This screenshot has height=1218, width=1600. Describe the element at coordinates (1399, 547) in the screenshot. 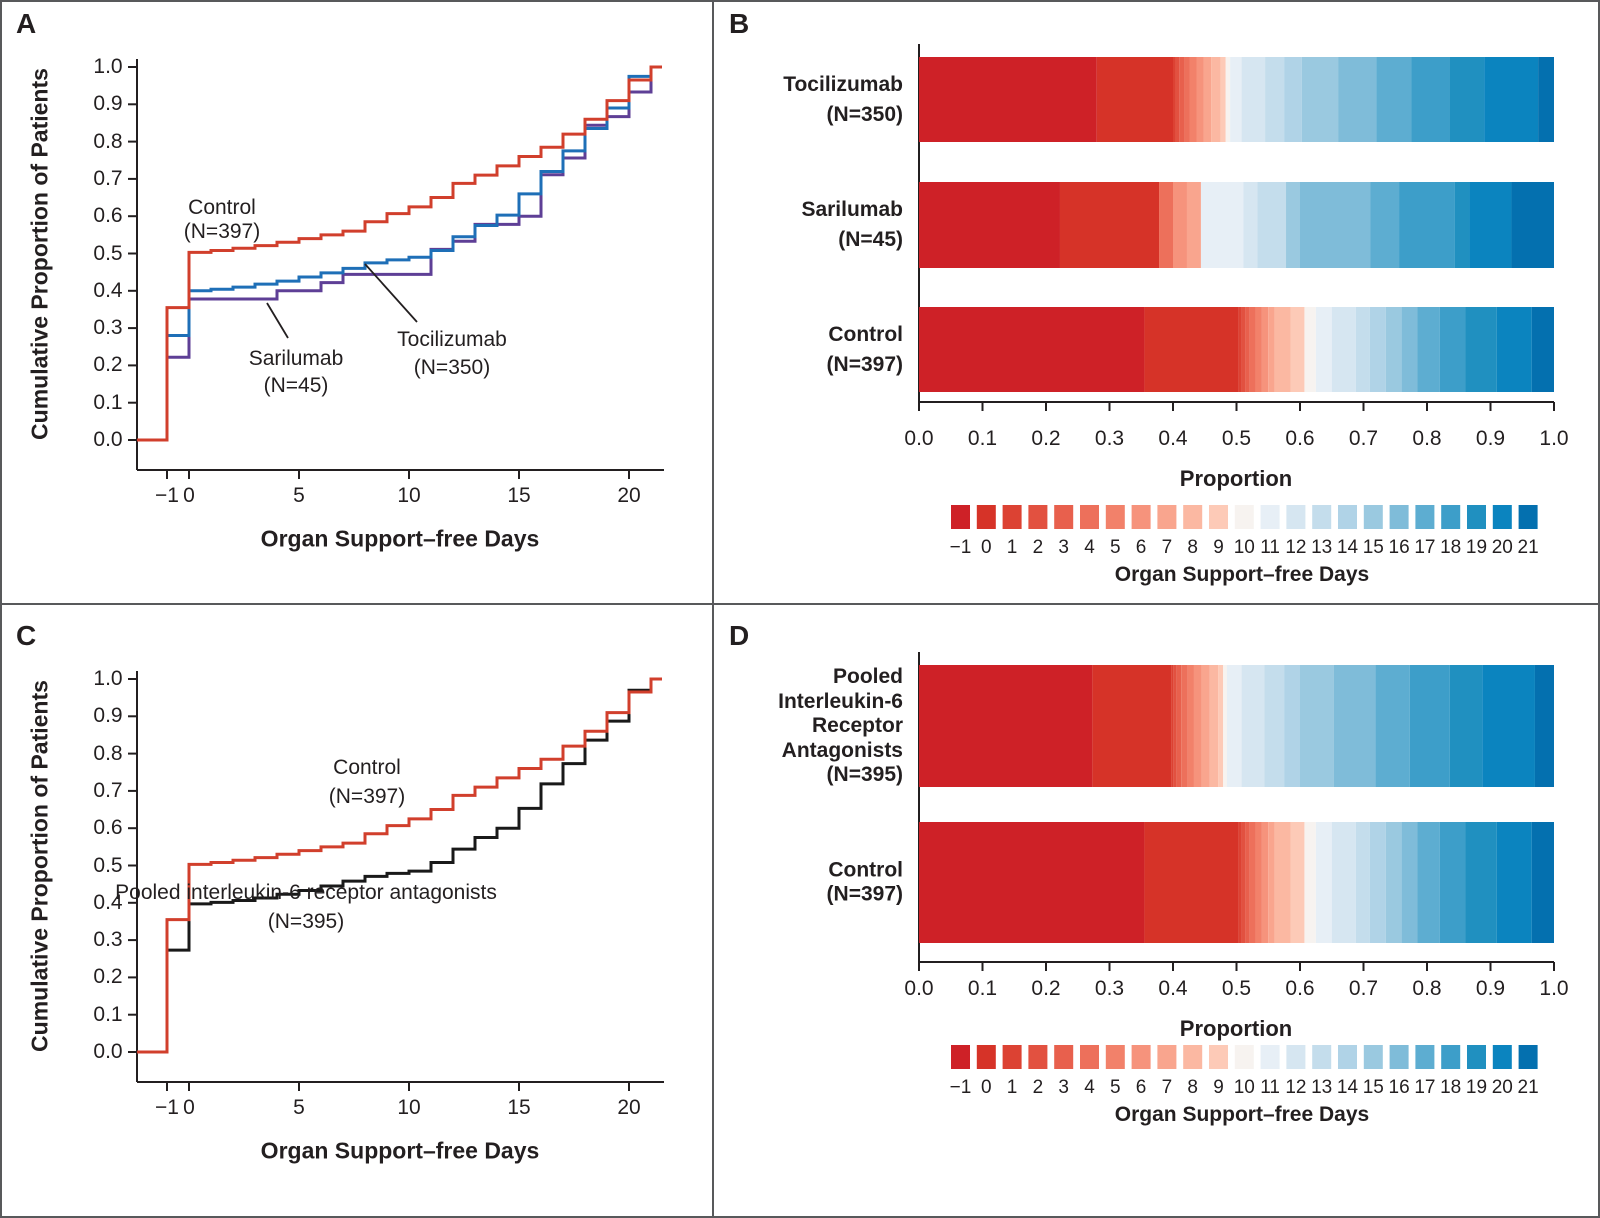

I see `panel-b-legend-label: 16` at that location.